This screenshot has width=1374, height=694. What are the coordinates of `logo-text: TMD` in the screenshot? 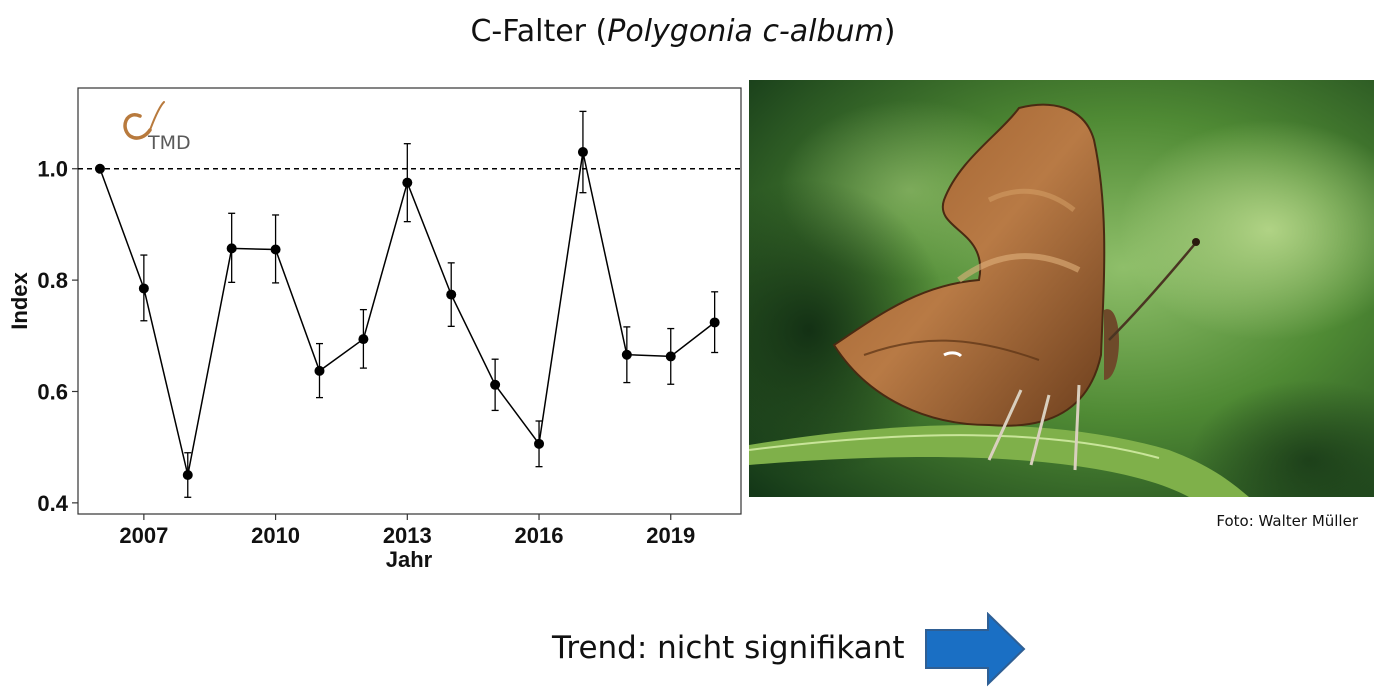 It's located at (169, 143).